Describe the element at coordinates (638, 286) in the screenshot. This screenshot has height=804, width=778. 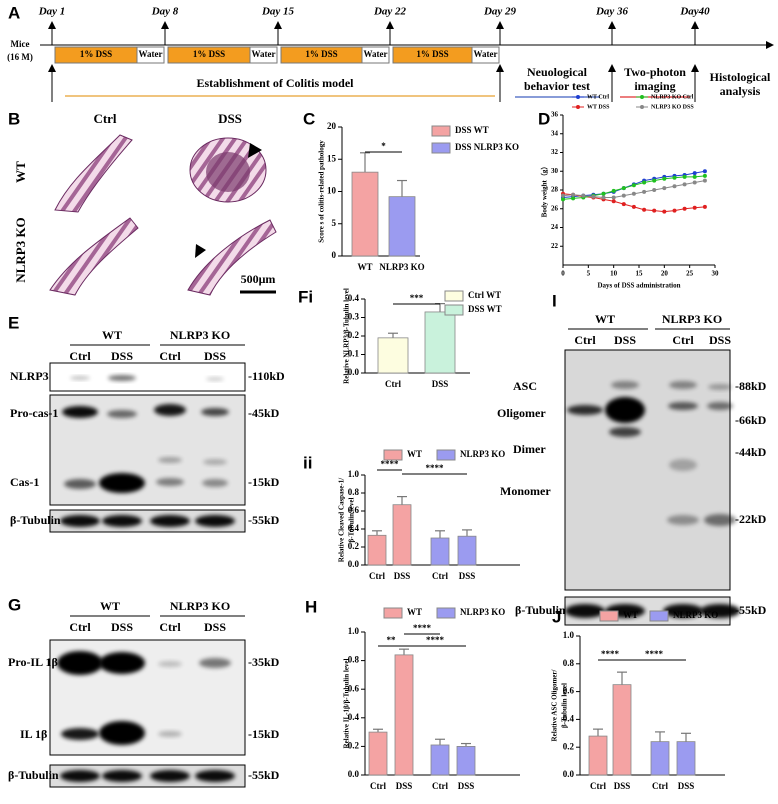
I see `x-axis-label: Days of DSS administration` at that location.